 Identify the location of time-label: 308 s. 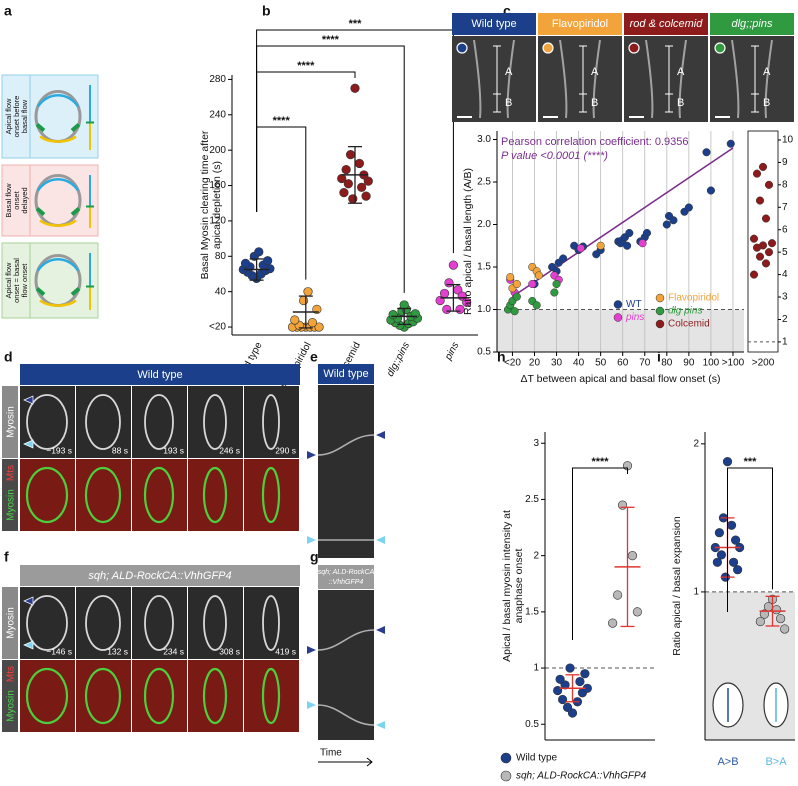
(229, 651).